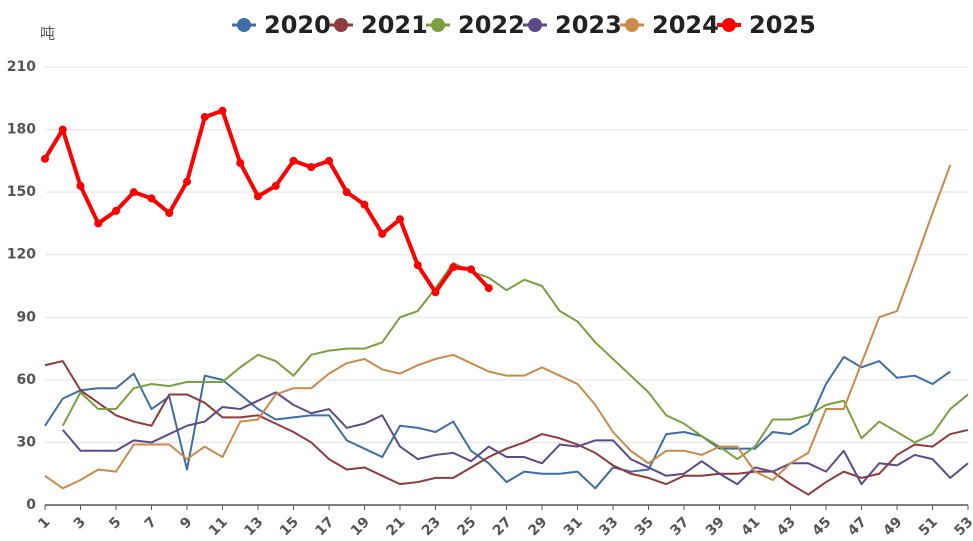 This screenshot has height=541, width=973. Describe the element at coordinates (44, 523) in the screenshot. I see `x-tick-label: 1` at that location.